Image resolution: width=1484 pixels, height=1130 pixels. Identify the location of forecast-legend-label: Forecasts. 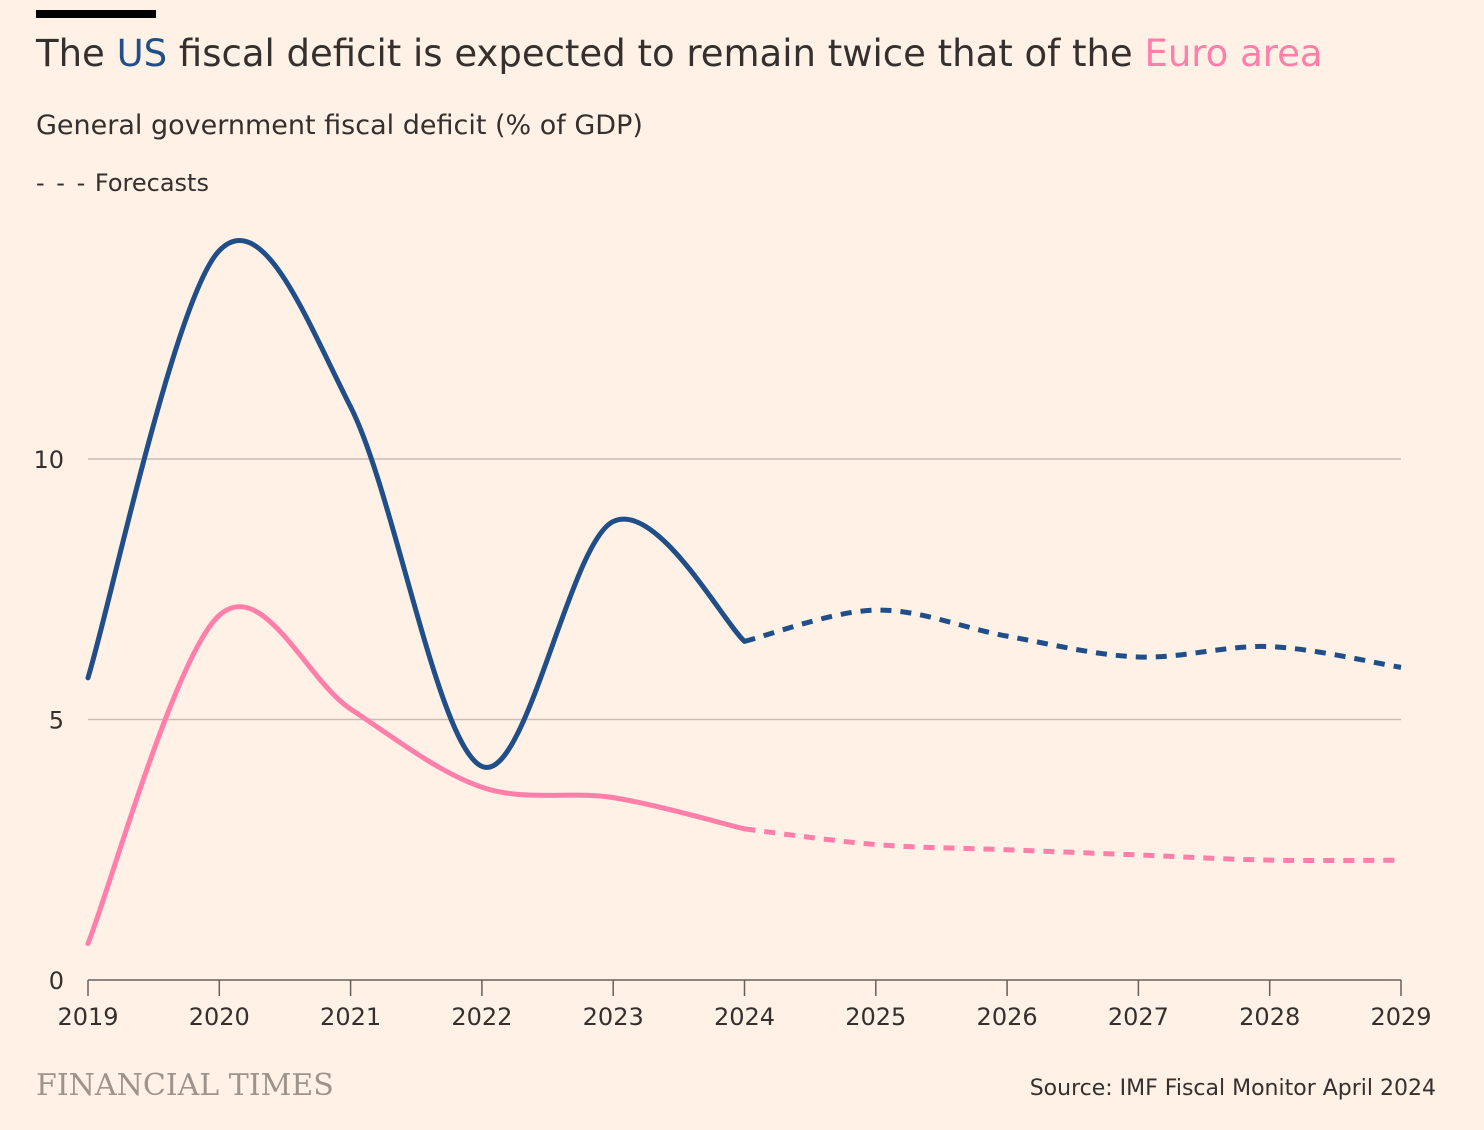
(151, 183).